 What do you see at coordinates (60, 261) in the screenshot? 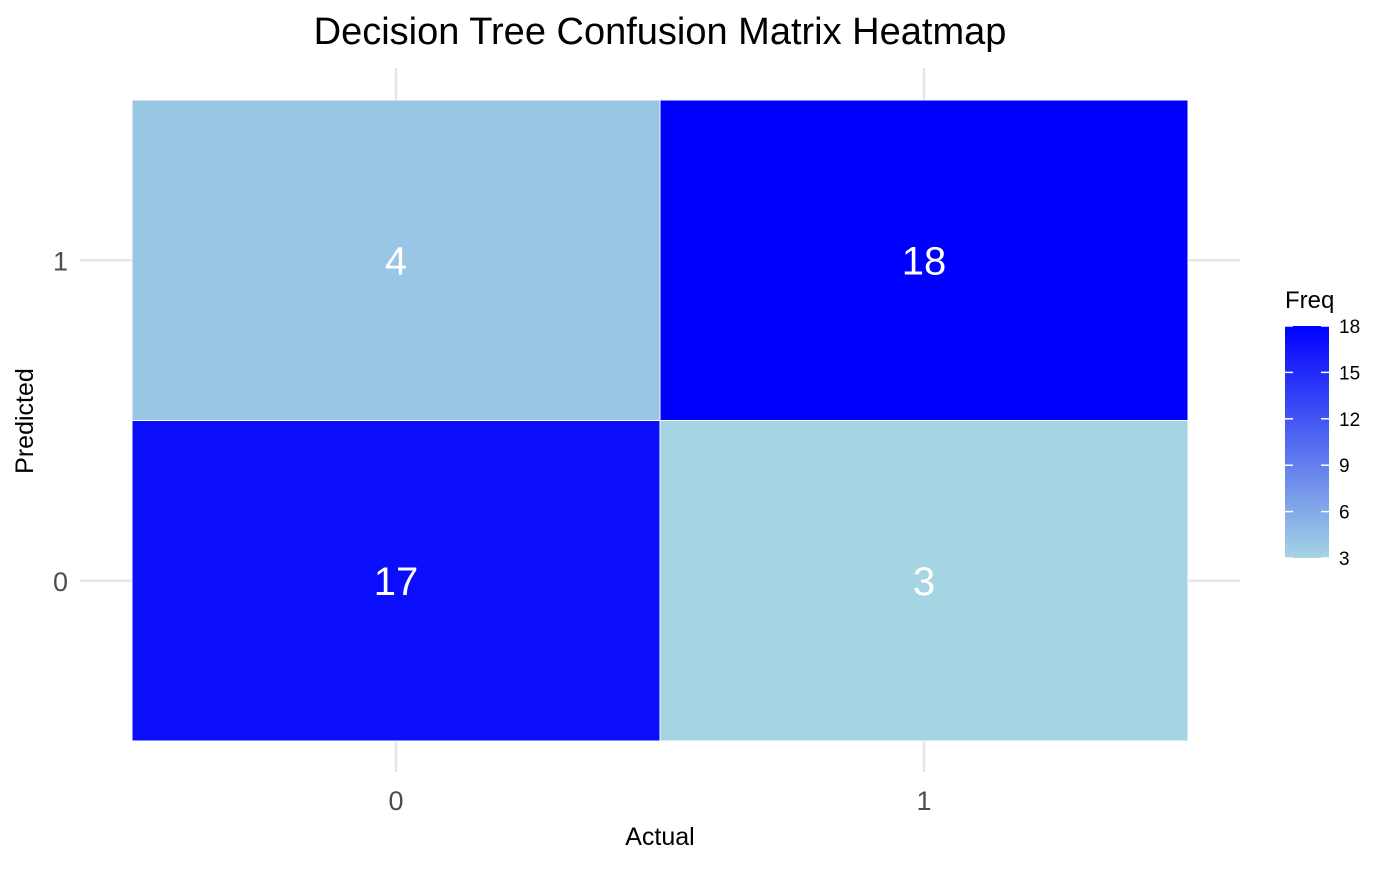
I see `y-tick-label: 1` at bounding box center [60, 261].